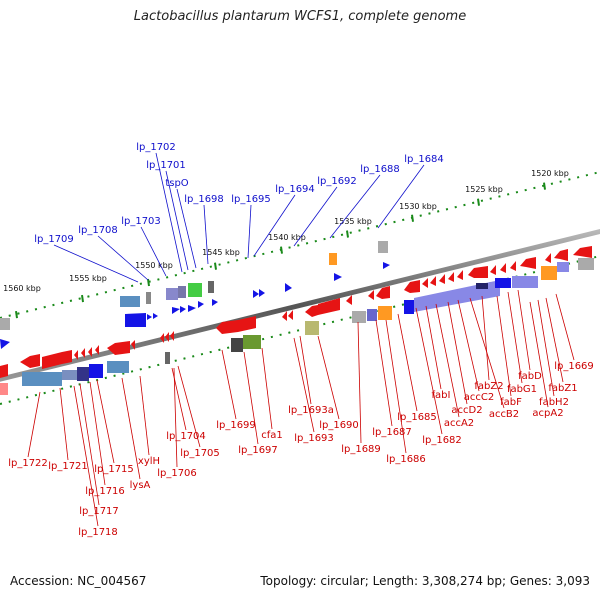 This screenshot has width=600, height=600. What do you see at coordinates (105, 491) in the screenshot?
I see `reverse-gene-label: lp_1716` at bounding box center [105, 491].